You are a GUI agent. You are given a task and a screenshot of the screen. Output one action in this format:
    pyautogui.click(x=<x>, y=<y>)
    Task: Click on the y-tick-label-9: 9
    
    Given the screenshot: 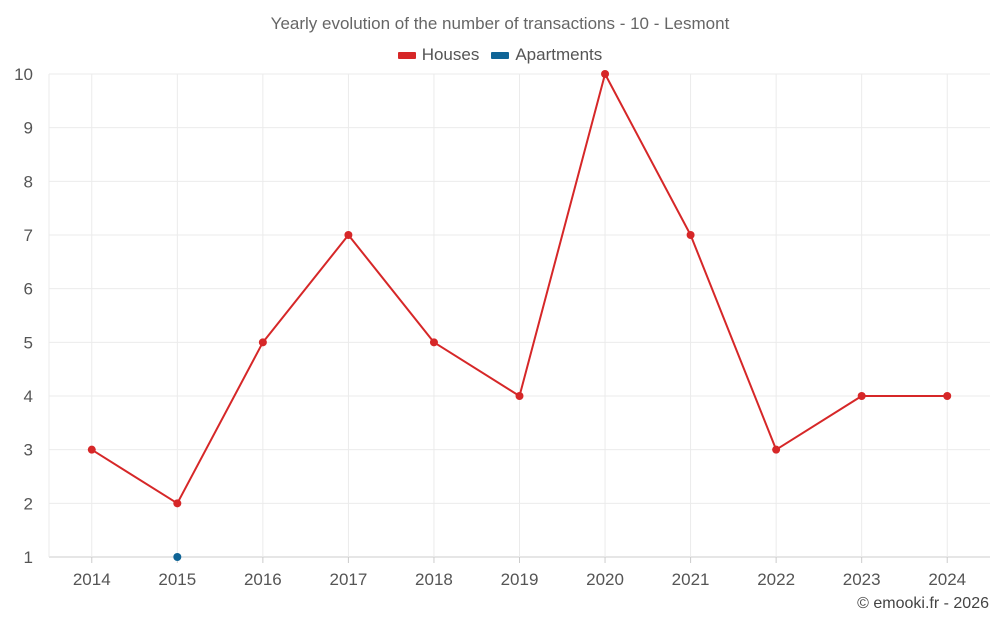 What is the action you would take?
    pyautogui.click(x=28, y=128)
    